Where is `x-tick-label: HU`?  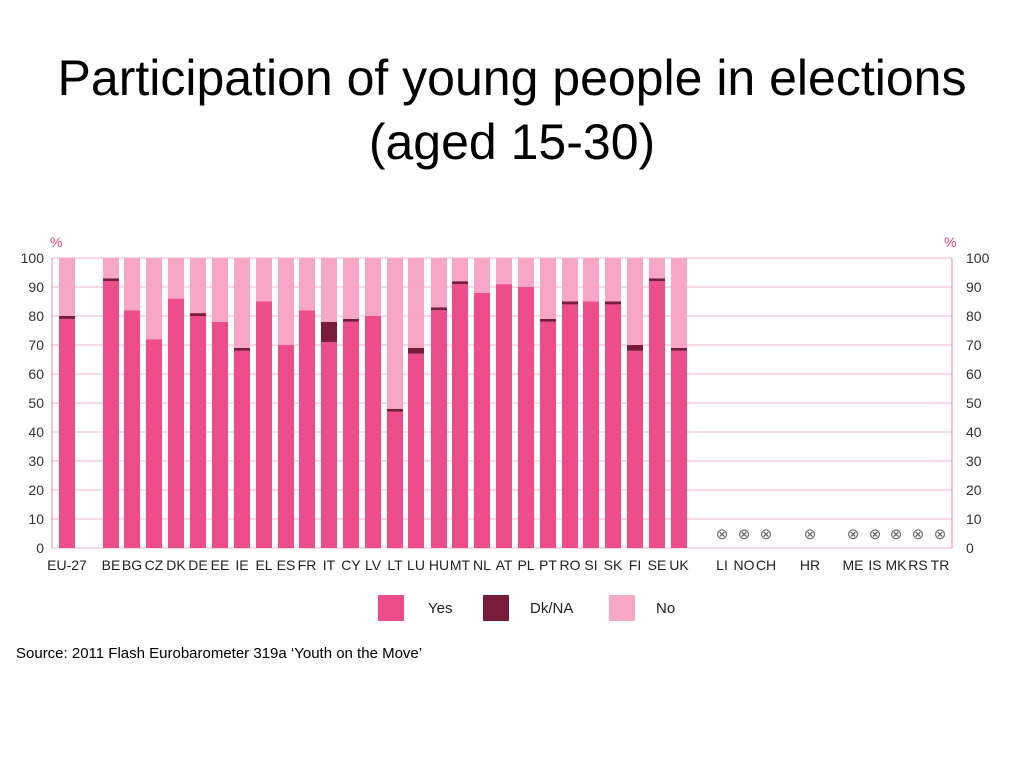 x-tick-label: HU is located at coordinates (439, 565).